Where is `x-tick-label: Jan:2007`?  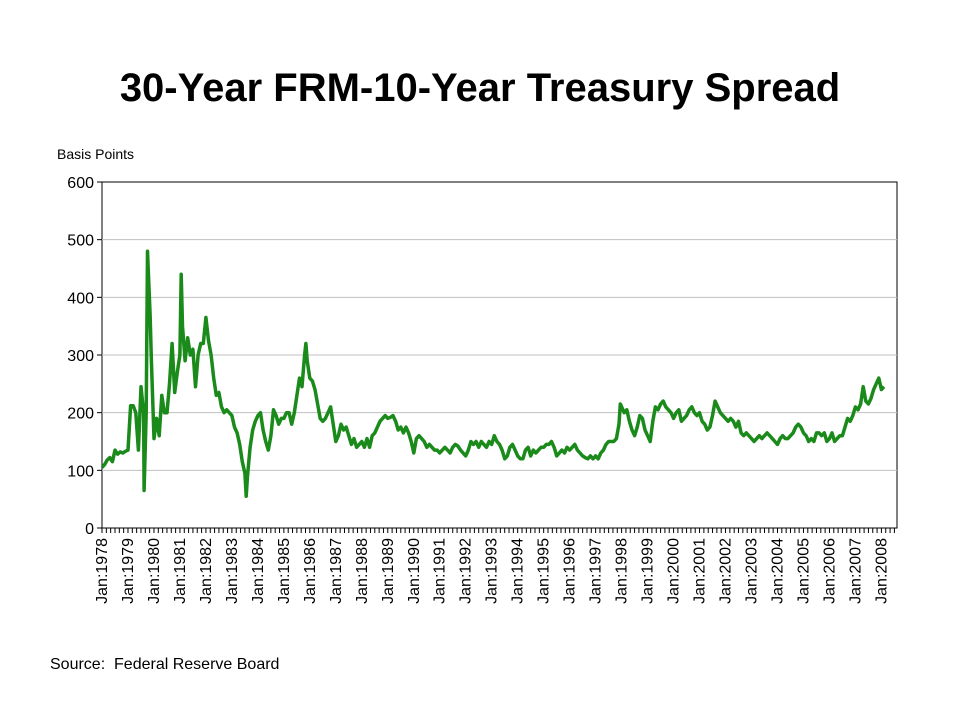
x-tick-label: Jan:2007 is located at coordinates (855, 571).